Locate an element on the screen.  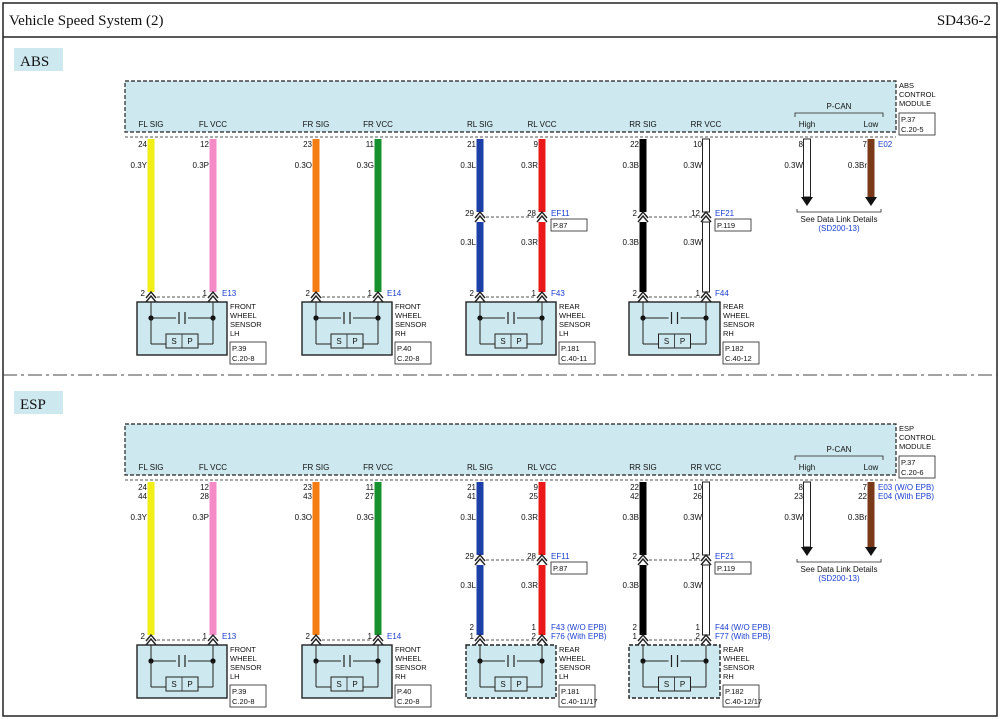
wire-vcc-upper is located at coordinates (706, 175).